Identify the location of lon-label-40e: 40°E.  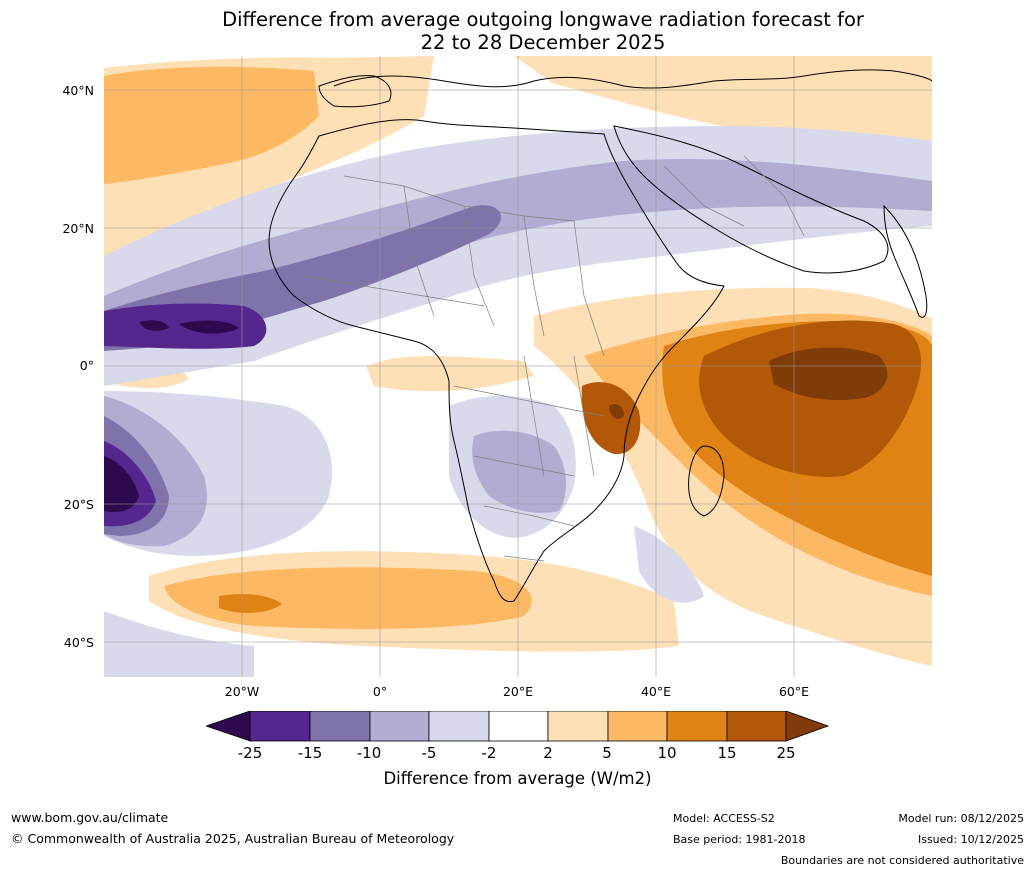
(656, 691).